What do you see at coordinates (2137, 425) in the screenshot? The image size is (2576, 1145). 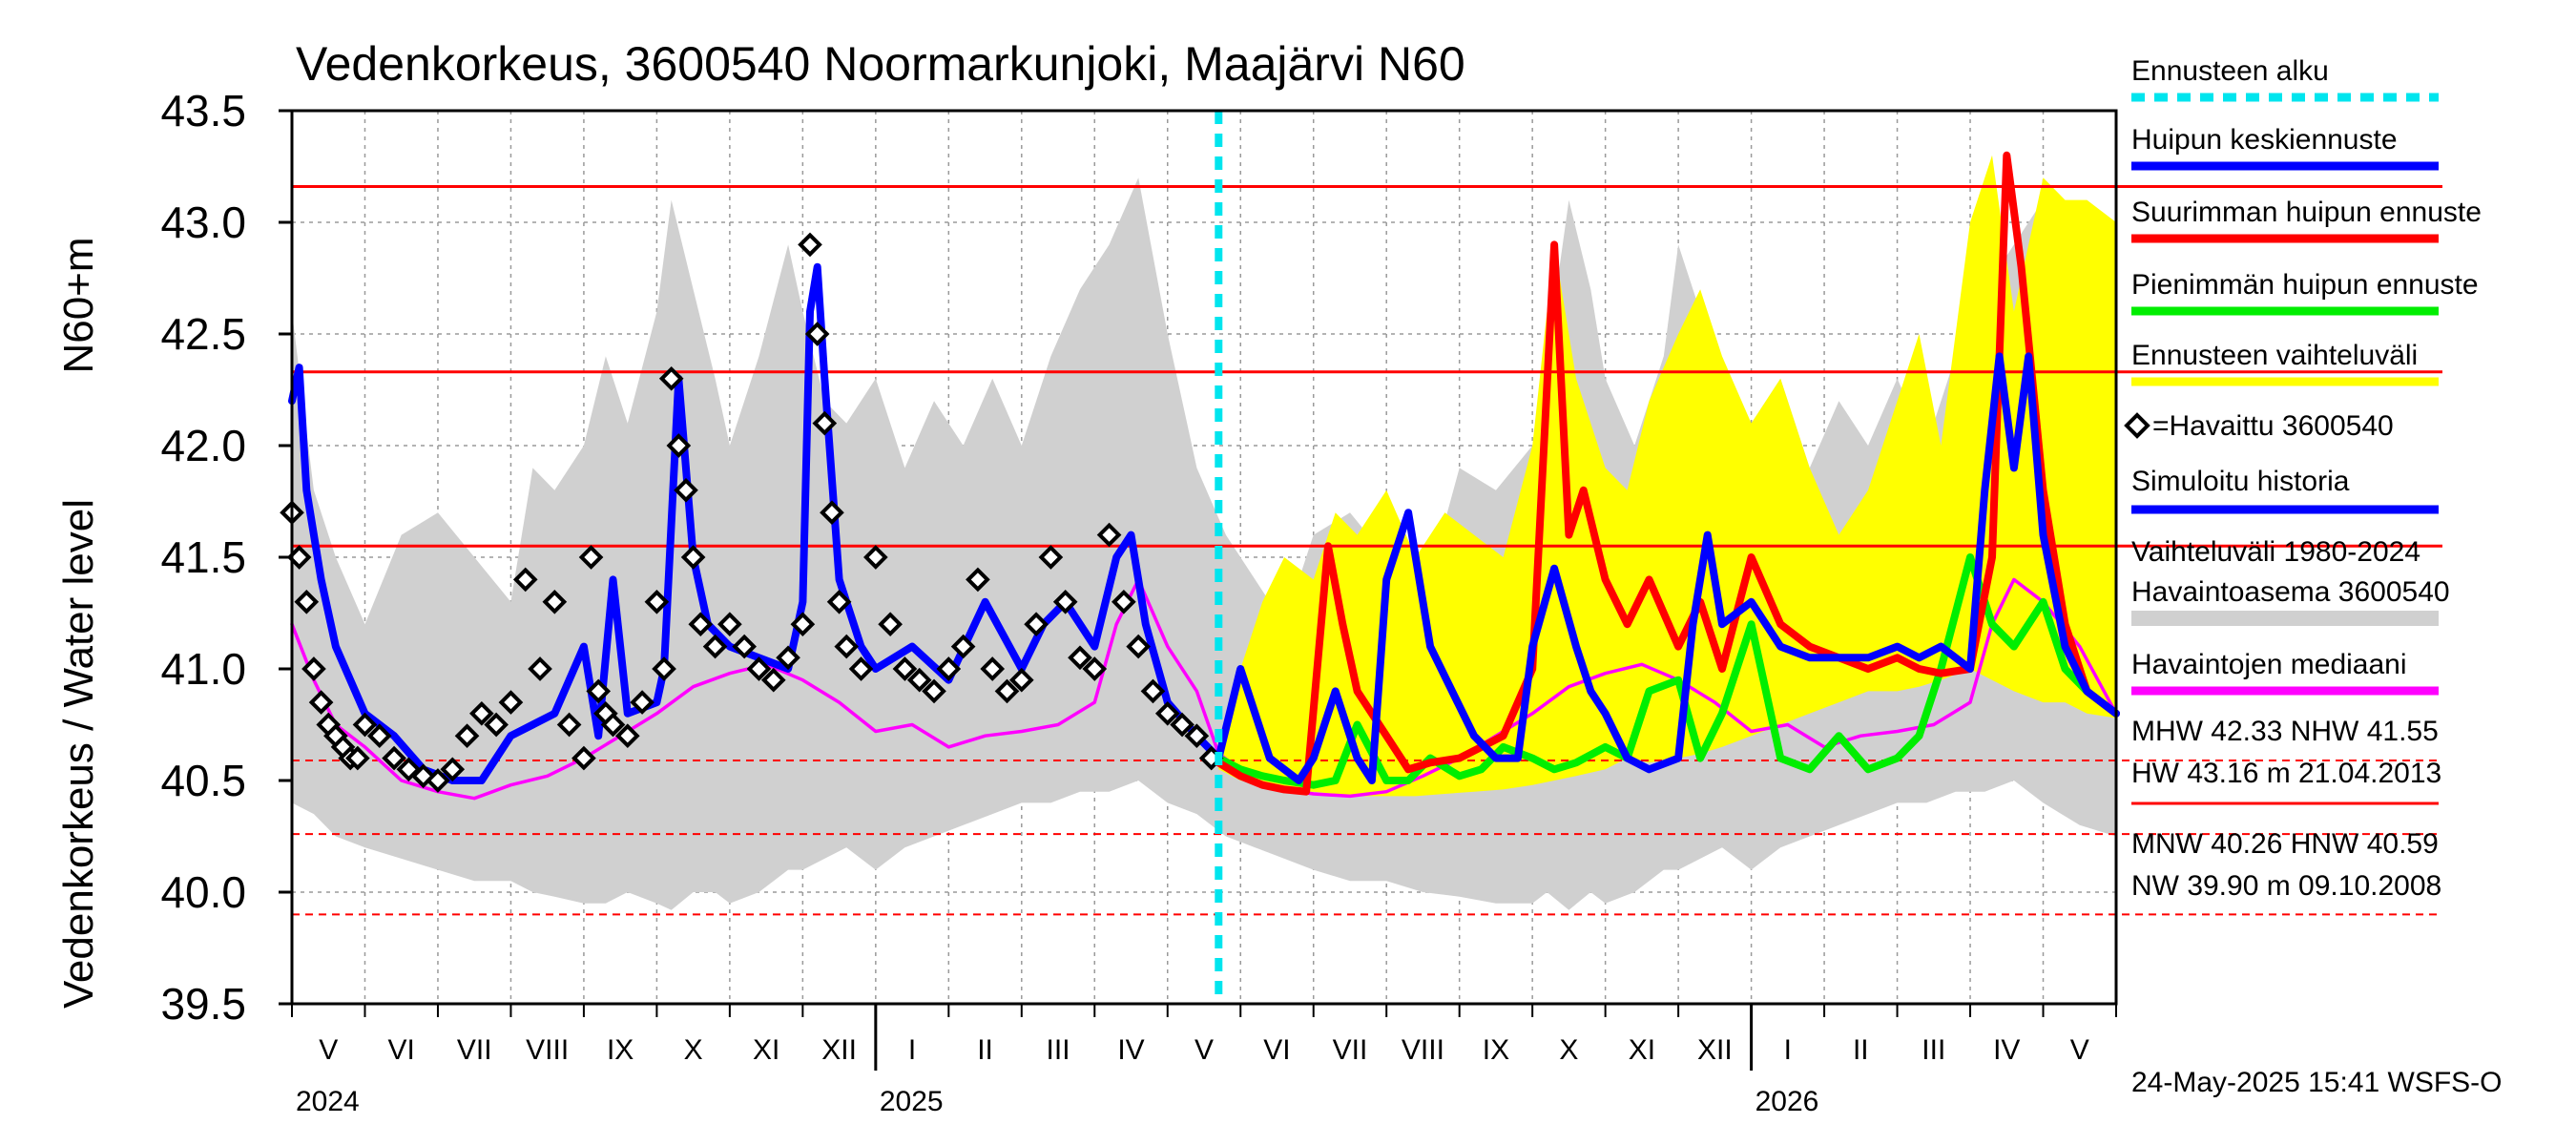 I see `legend-marker-observed` at bounding box center [2137, 425].